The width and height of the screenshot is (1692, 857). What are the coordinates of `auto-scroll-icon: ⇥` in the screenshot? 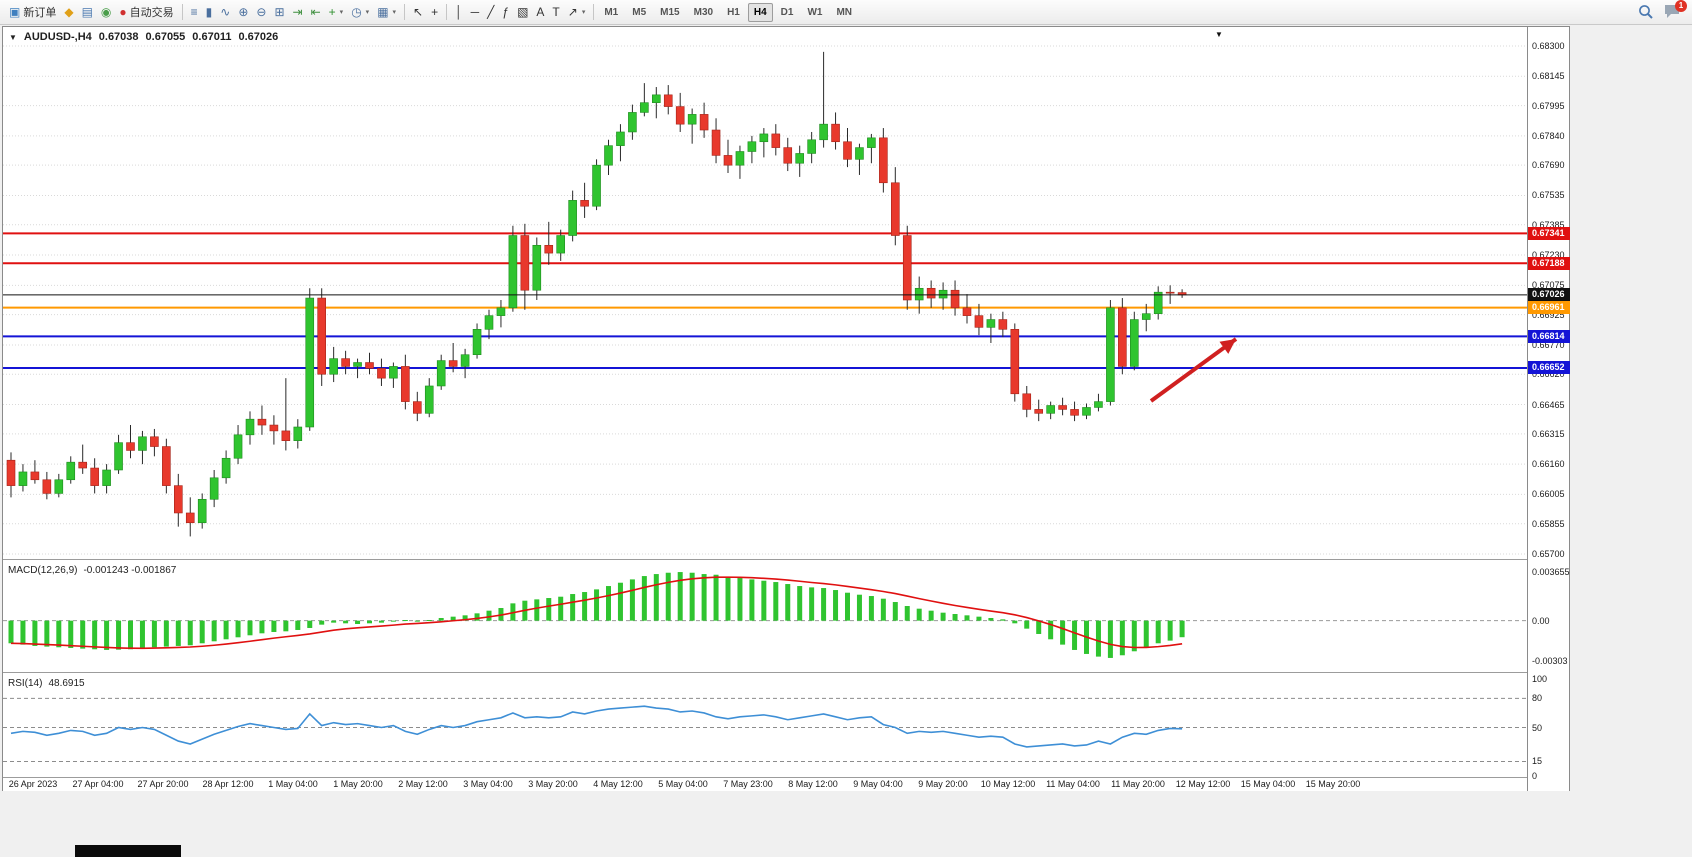 It's located at (297, 12).